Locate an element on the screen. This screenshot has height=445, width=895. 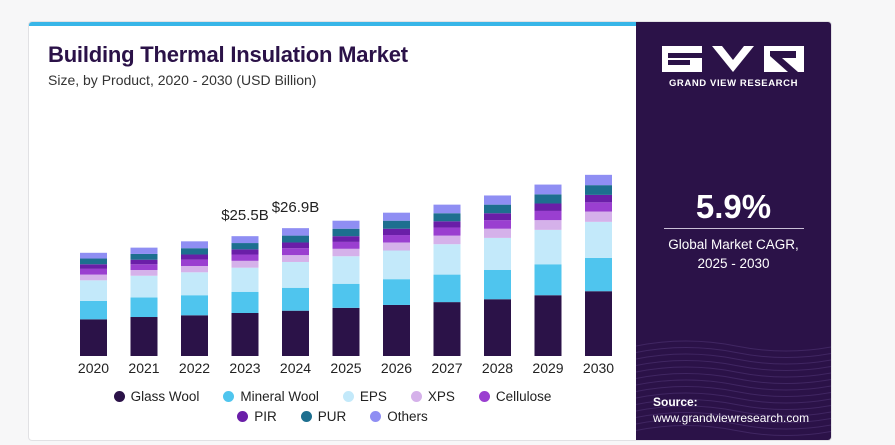
bar-segment-pur-2022 is located at coordinates (194, 251).